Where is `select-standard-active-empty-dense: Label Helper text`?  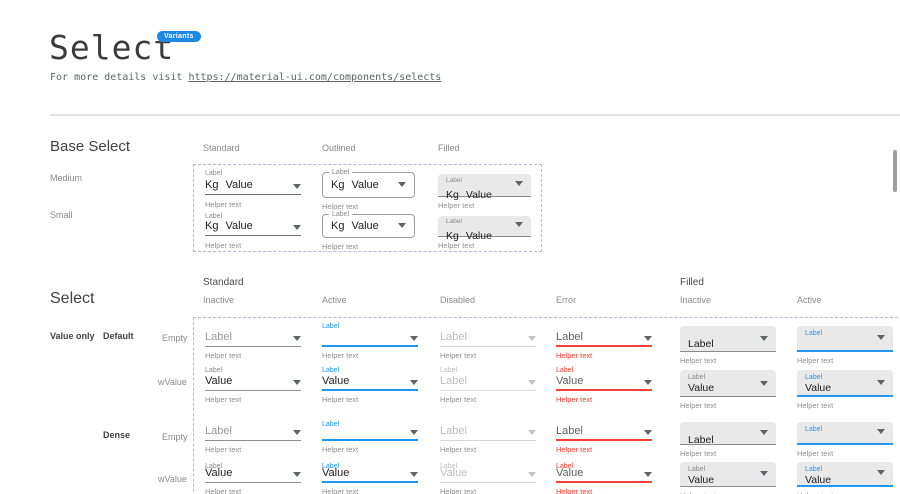
select-standard-active-empty-dense: Label Helper text is located at coordinates (370, 437).